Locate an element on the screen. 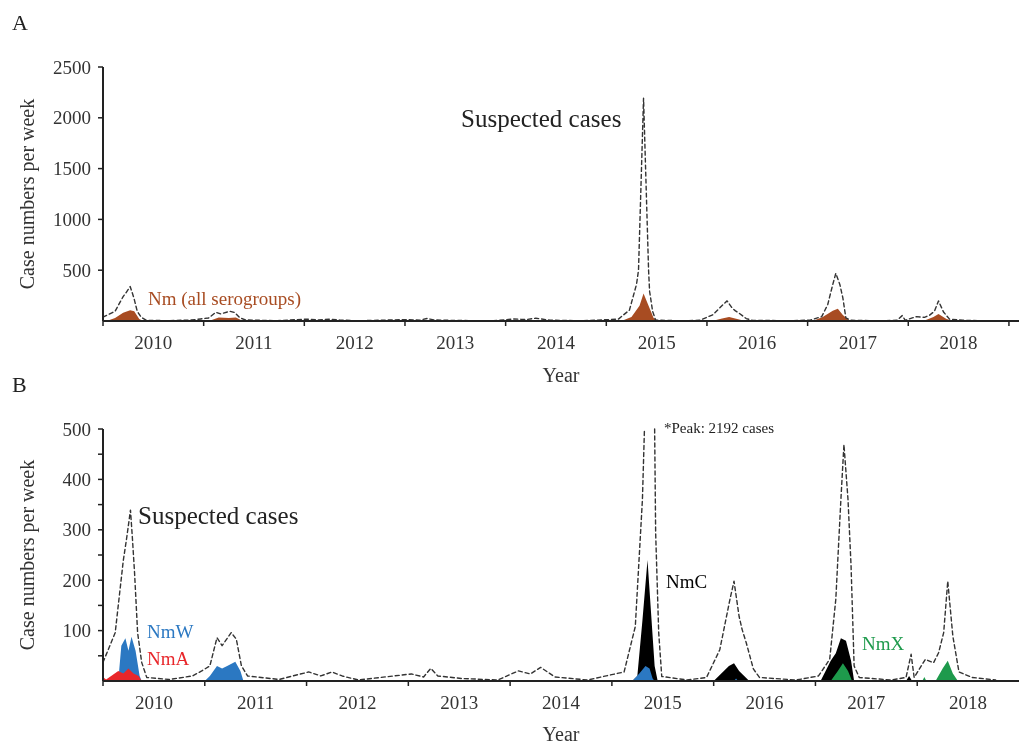 Image resolution: width=1019 pixels, height=747 pixels. series-label: NmW is located at coordinates (170, 631).